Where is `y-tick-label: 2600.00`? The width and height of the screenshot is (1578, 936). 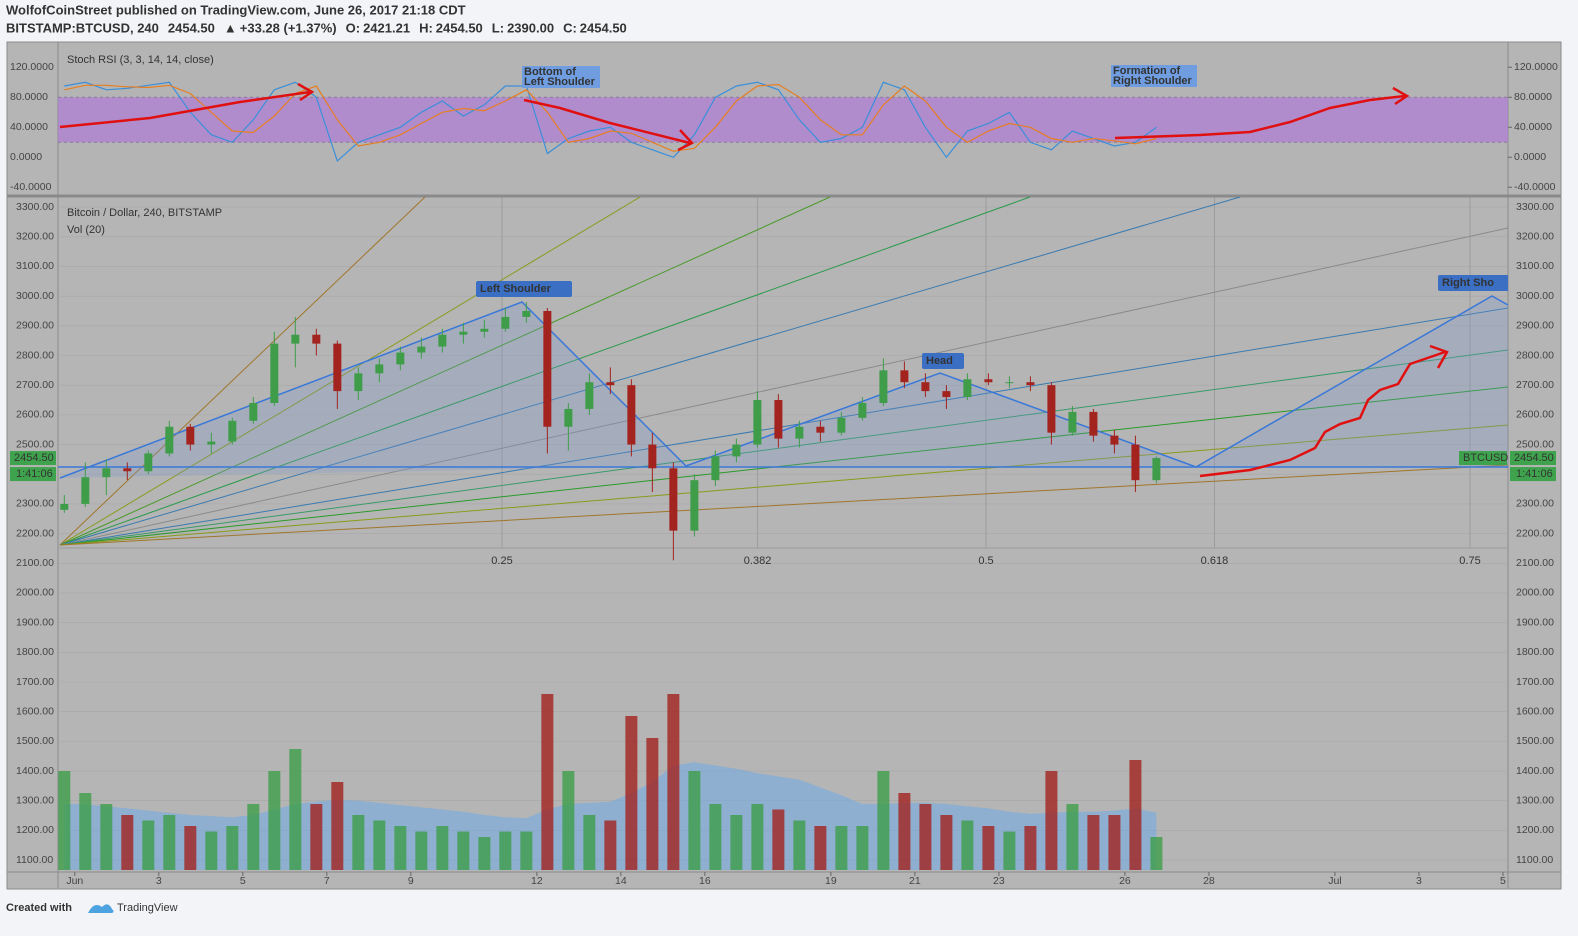 y-tick-label: 2600.00 is located at coordinates (1535, 415).